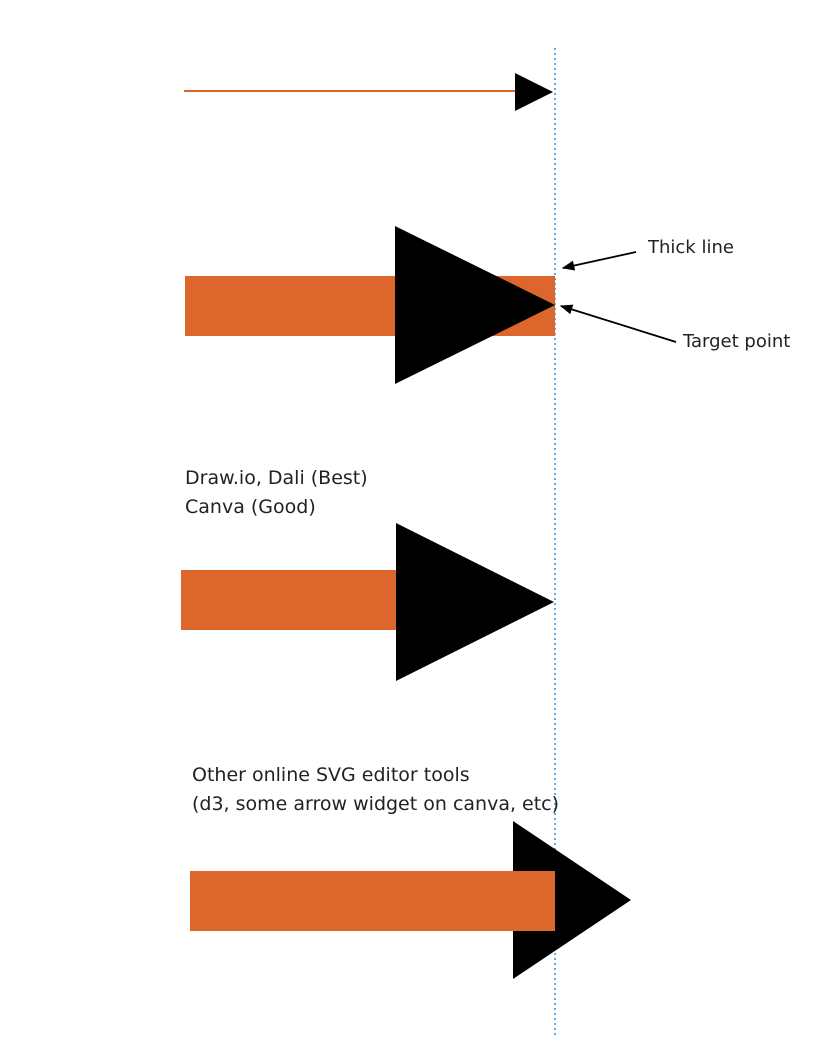 This screenshot has width=840, height=1040. I want to click on other-tools-arrow, so click(410, 900).